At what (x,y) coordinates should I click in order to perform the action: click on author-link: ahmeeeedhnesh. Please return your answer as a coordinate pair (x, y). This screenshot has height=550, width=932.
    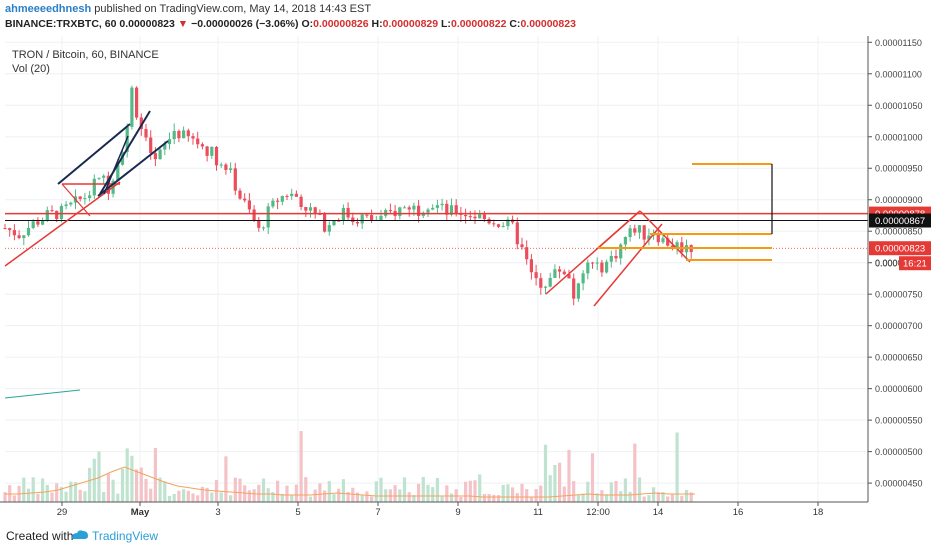
    Looking at the image, I should click on (48, 9).